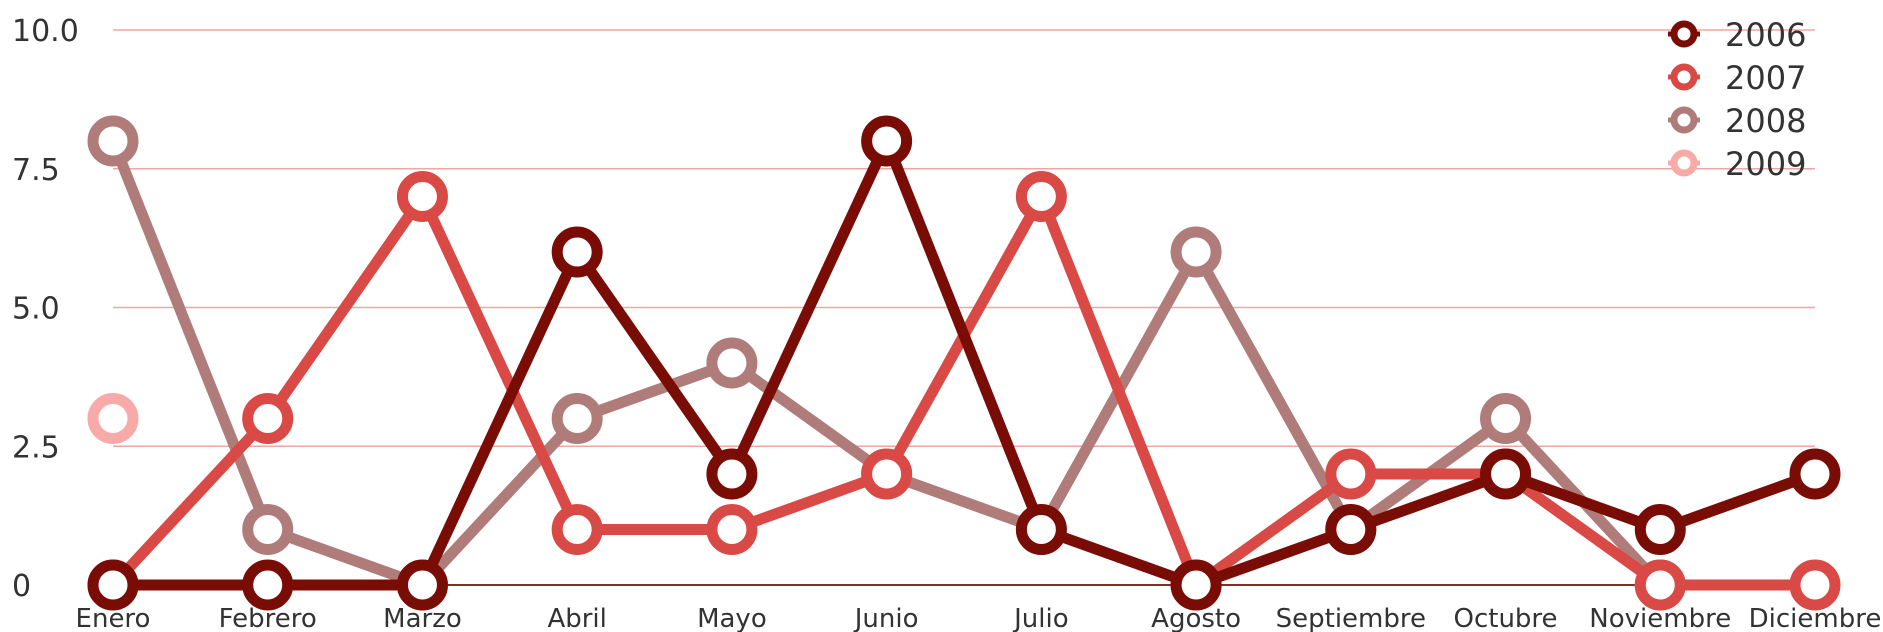  I want to click on x-category-label: Septiembre, so click(1351, 618).